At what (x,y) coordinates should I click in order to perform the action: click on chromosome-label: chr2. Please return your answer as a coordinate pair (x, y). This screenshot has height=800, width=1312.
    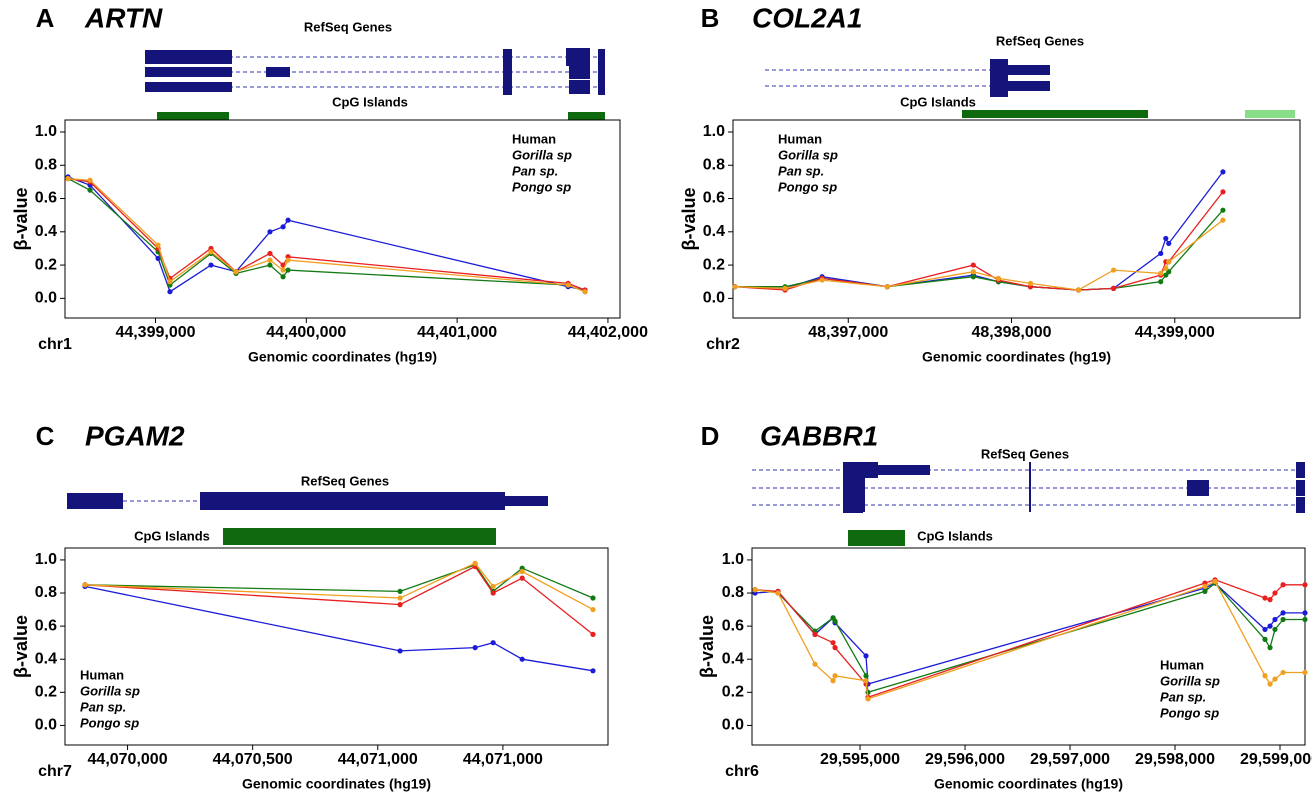
    Looking at the image, I should click on (723, 344).